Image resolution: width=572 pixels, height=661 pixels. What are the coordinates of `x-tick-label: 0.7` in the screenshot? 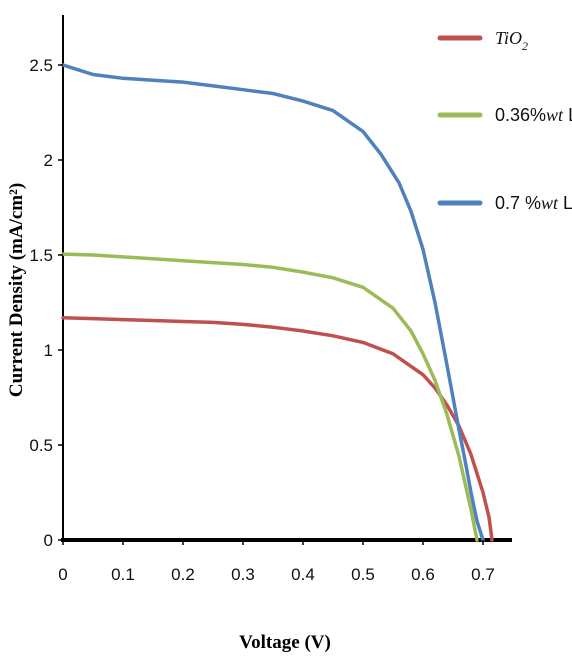 It's located at (483, 574).